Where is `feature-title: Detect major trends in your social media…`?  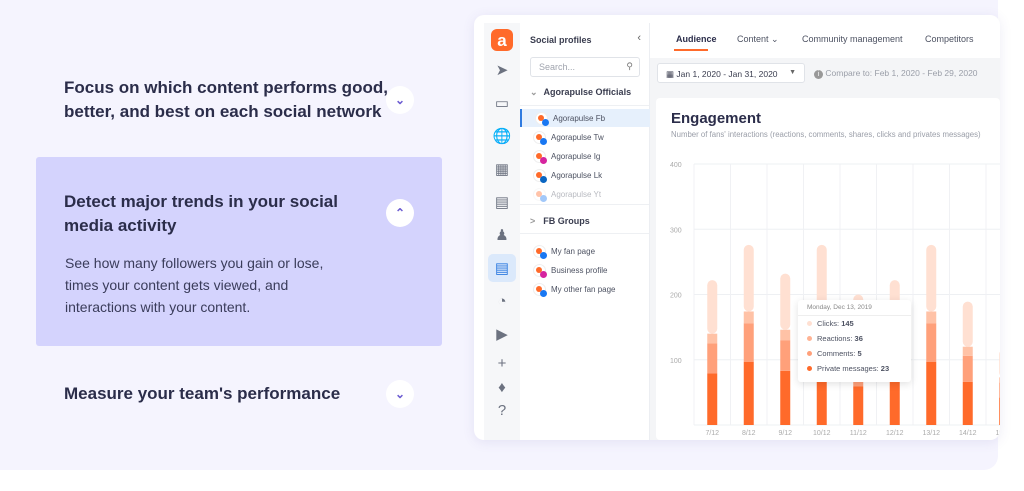
feature-title: Detect major trends in your social media… is located at coordinates (201, 213).